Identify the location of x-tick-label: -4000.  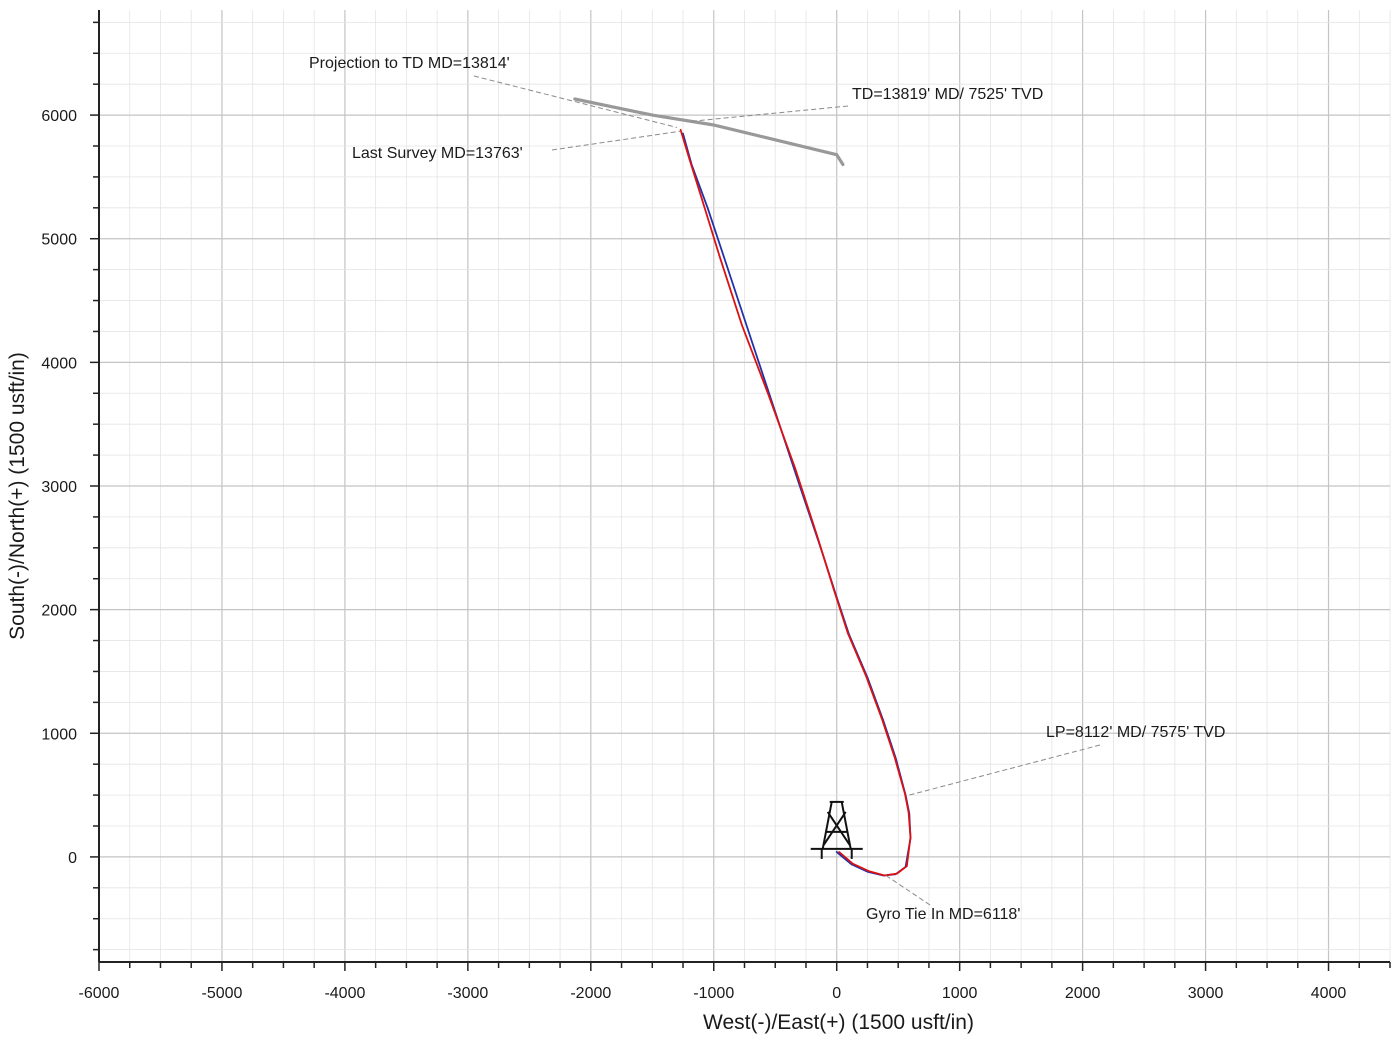
(344, 993).